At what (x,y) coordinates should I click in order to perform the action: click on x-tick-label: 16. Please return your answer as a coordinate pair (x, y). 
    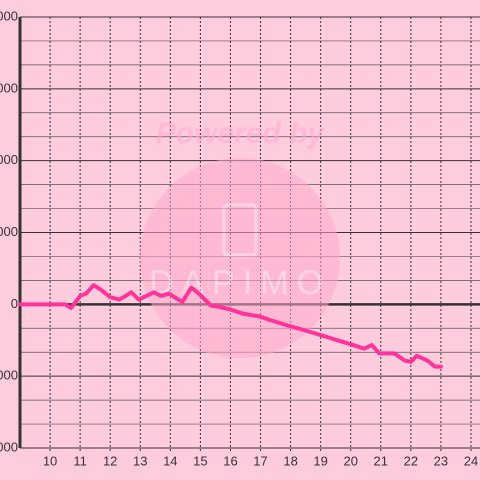
    Looking at the image, I should click on (230, 460).